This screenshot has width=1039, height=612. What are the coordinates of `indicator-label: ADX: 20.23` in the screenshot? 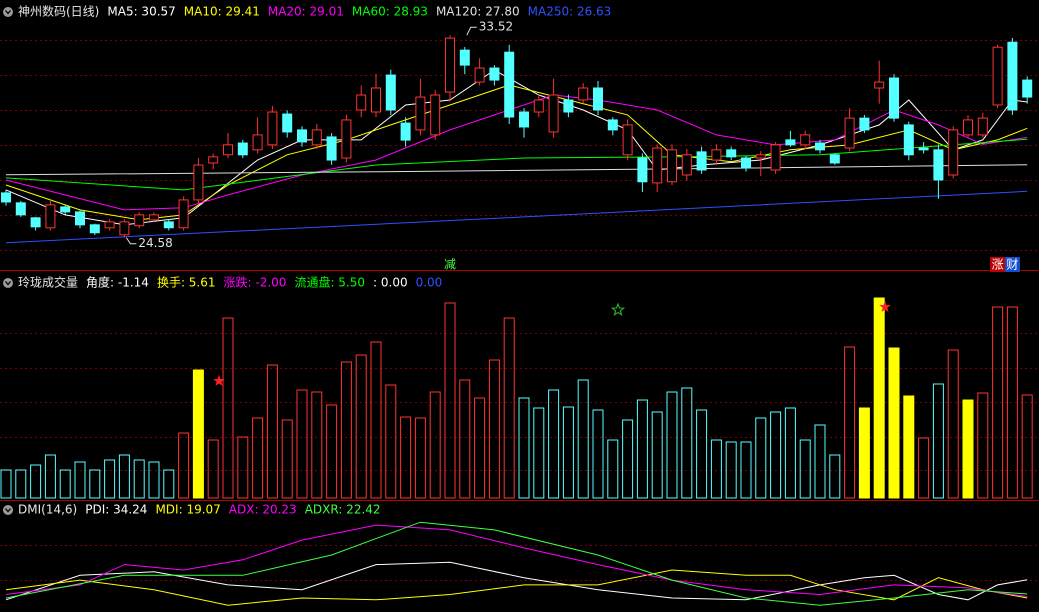 It's located at (263, 510).